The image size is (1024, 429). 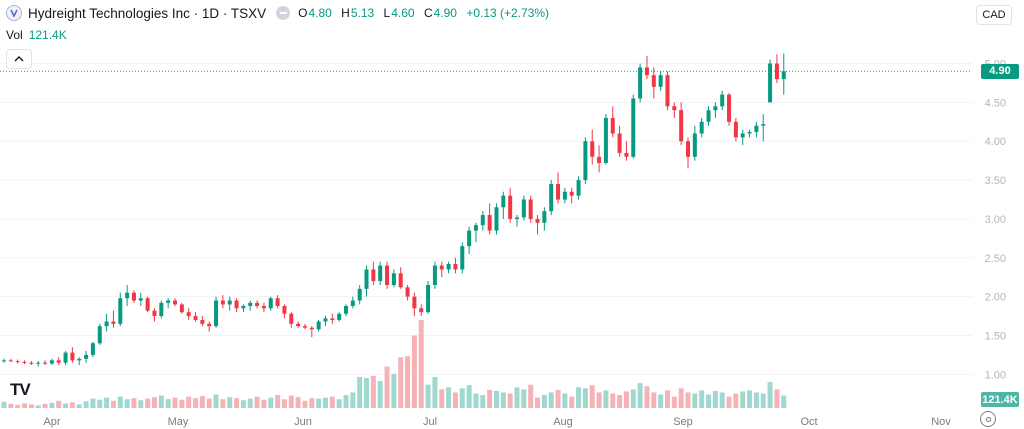 What do you see at coordinates (303, 422) in the screenshot?
I see `time-tick-label: Jun` at bounding box center [303, 422].